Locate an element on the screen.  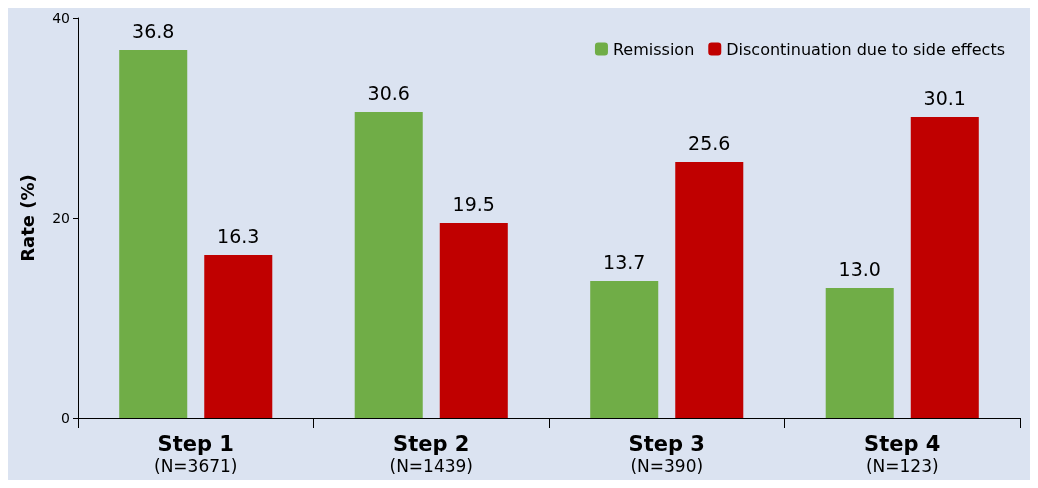
x-tick-label: Step 2 (N=1439) is located at coordinates (431, 454).